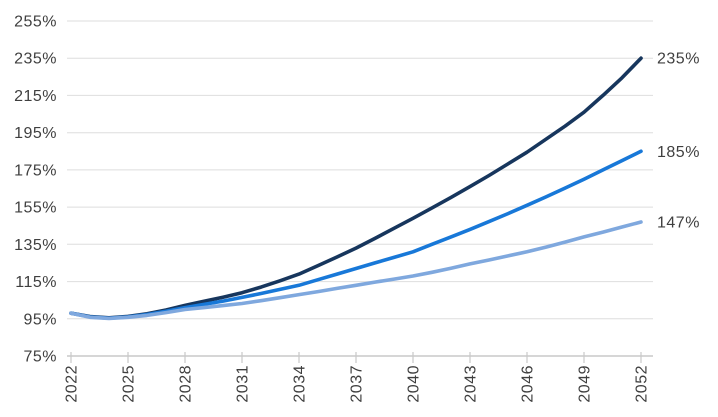 The image size is (718, 417). I want to click on x-axis-tick-label: 2037, so click(357, 384).